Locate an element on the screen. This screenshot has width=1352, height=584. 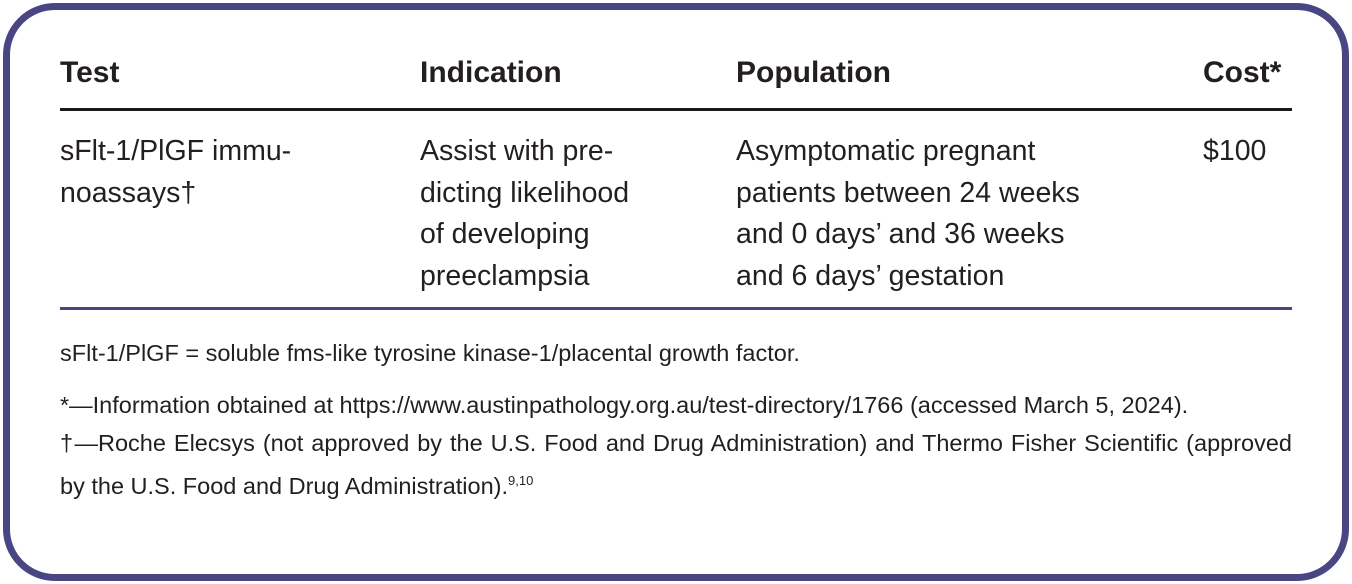
header-cost: Cost* is located at coordinates (1242, 72).